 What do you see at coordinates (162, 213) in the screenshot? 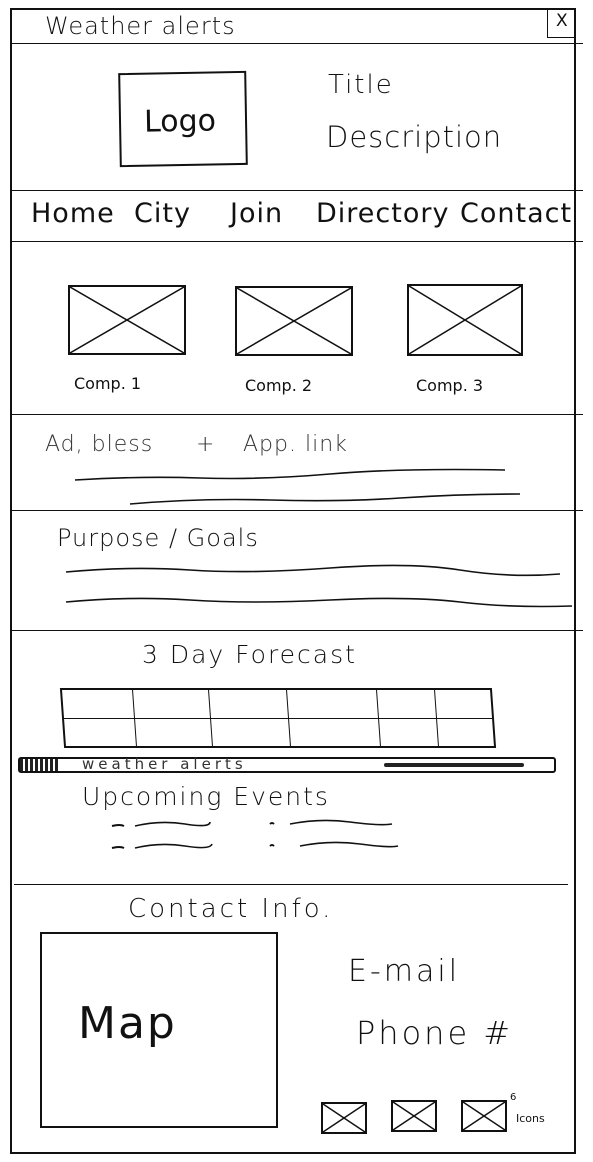
I see `nav-item-city: City` at bounding box center [162, 213].